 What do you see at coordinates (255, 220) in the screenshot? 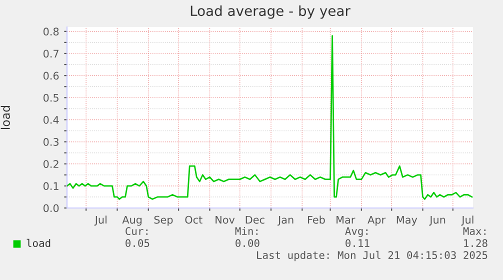
I see `x-tick-label: Dec` at bounding box center [255, 220].